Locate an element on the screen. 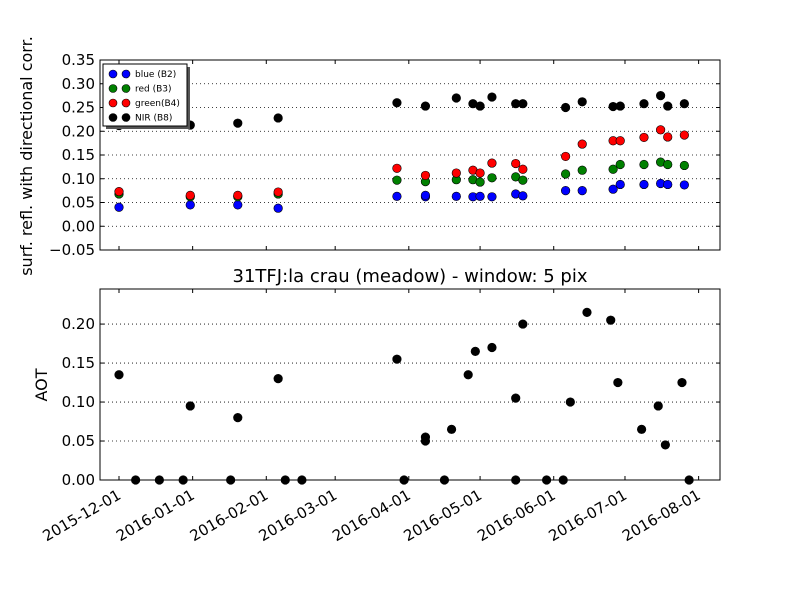 This screenshot has width=800, height=600. aot-y-tick-label: 0.05 is located at coordinates (78, 441).